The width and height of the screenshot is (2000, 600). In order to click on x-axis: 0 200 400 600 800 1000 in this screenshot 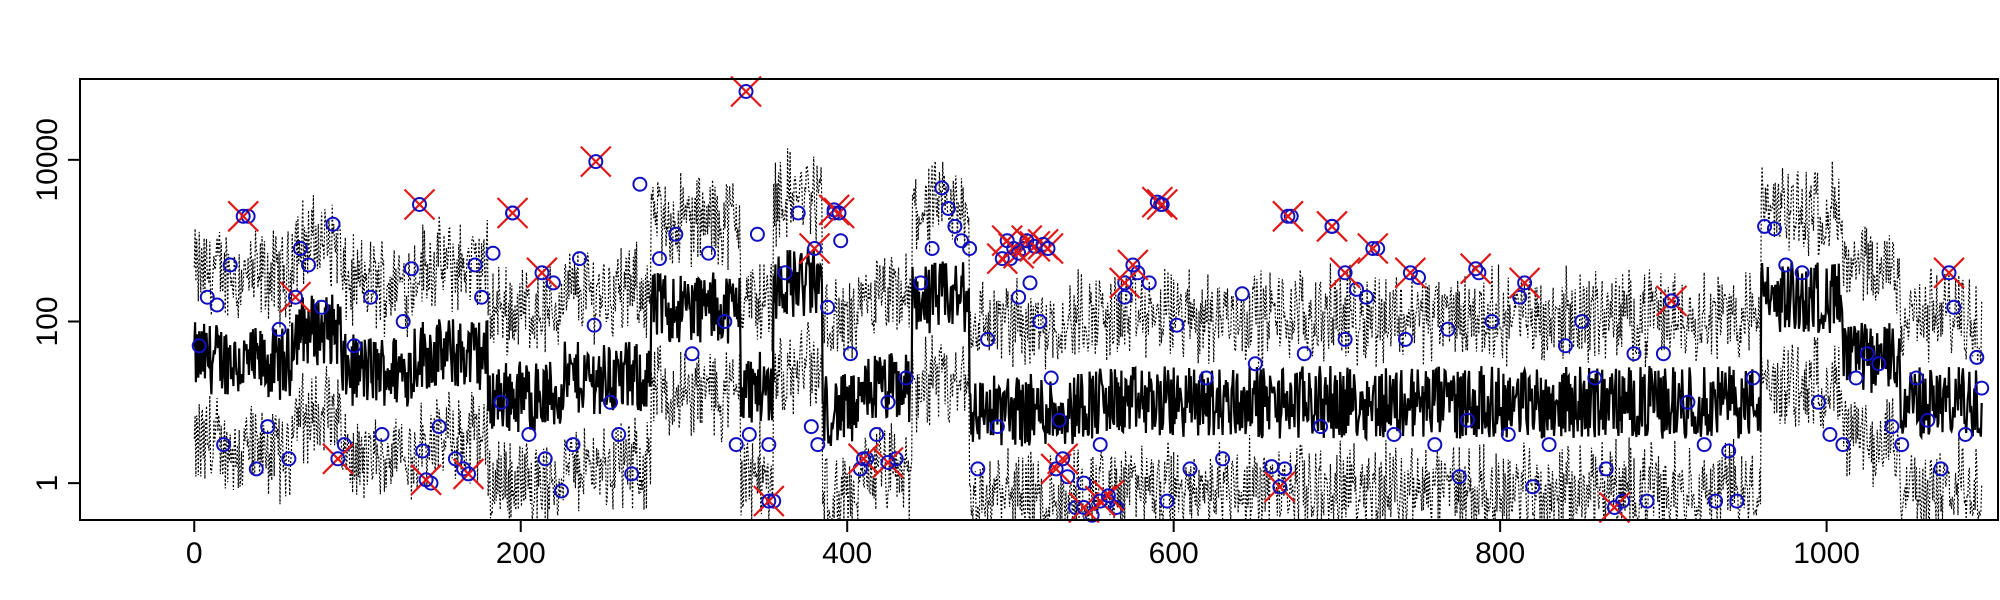, I will do `click(1023, 545)`.